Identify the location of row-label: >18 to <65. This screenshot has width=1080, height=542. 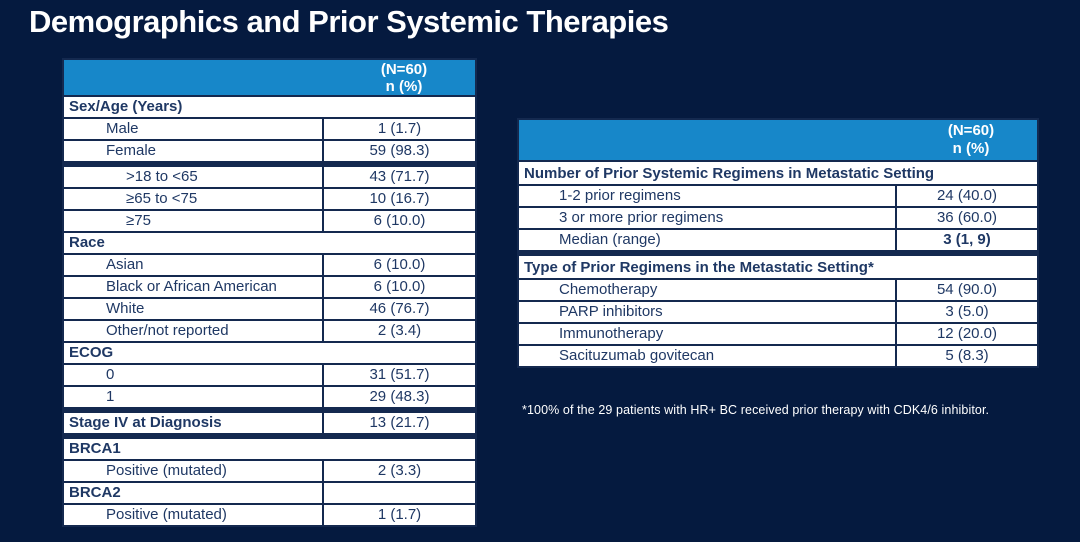
(193, 174).